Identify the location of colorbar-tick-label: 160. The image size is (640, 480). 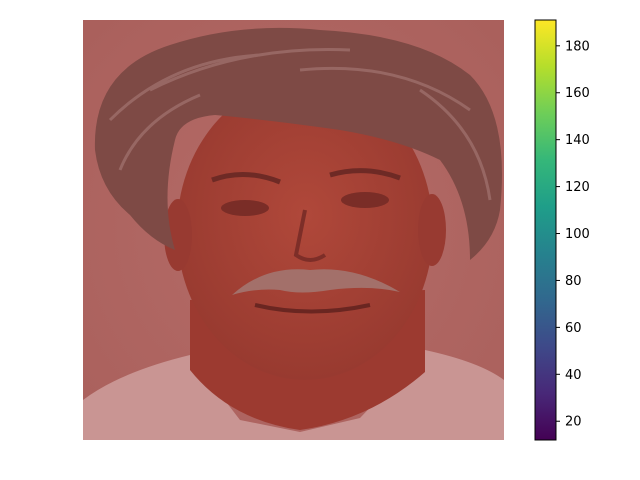
(577, 93).